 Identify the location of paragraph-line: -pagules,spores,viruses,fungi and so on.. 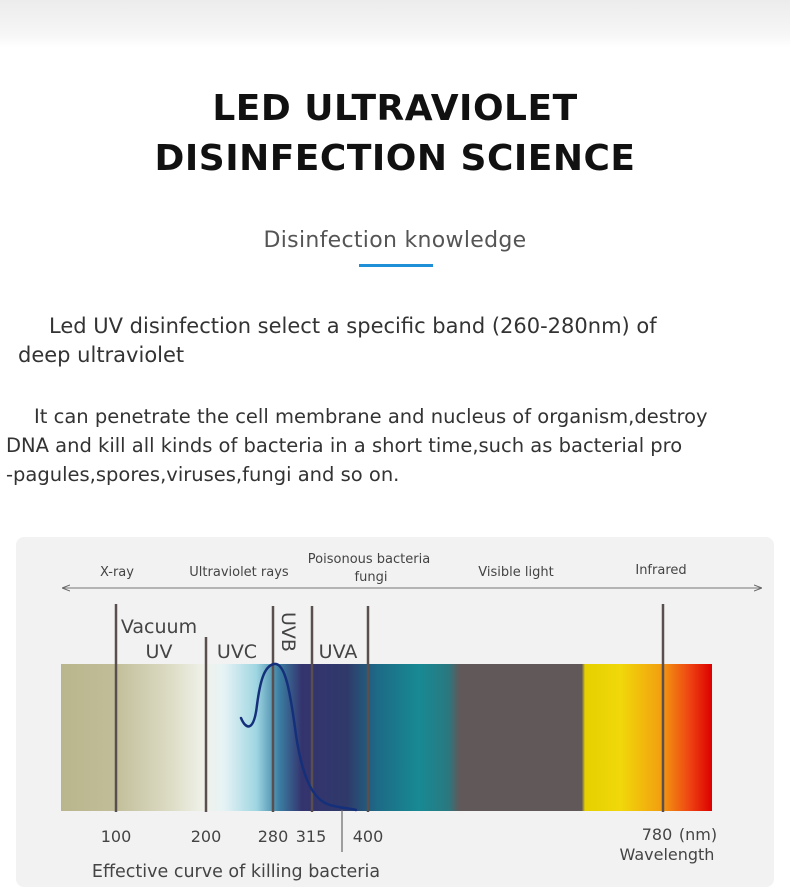
(203, 474).